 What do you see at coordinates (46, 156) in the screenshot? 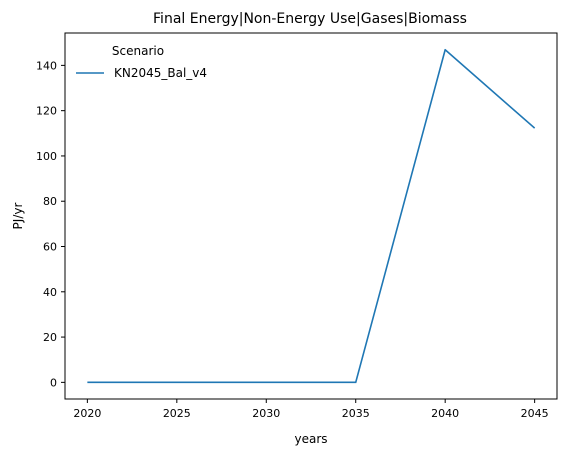
I see `y-tick-label: 100` at bounding box center [46, 156].